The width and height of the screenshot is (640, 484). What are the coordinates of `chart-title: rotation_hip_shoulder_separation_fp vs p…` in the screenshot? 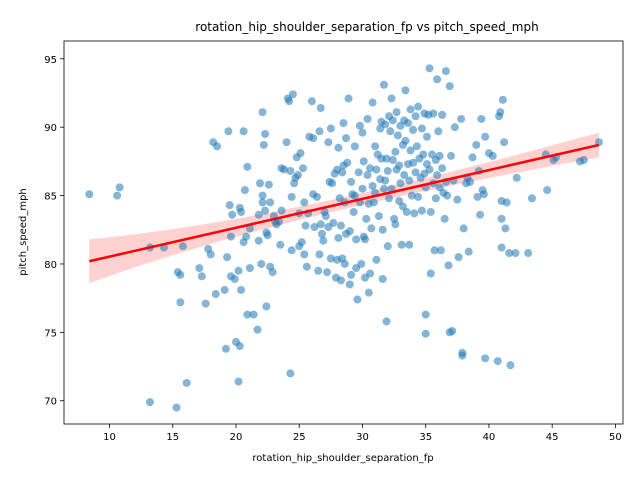 It's located at (366, 27).